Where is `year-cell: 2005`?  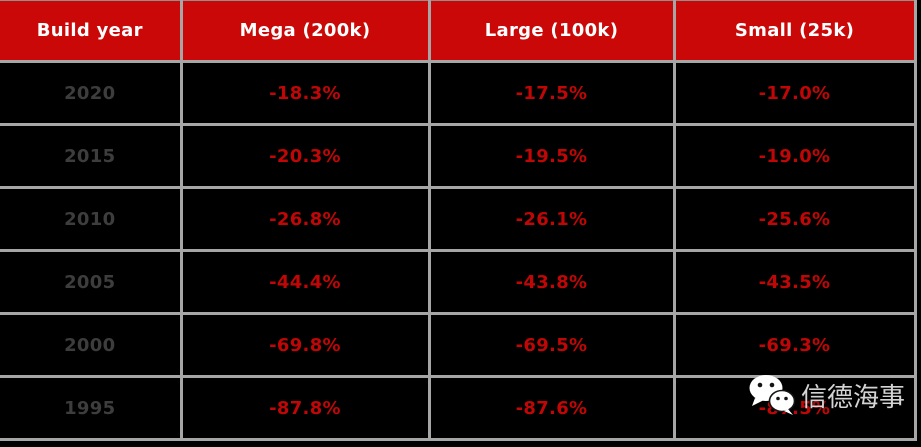
year-cell: 2005 is located at coordinates (91, 282).